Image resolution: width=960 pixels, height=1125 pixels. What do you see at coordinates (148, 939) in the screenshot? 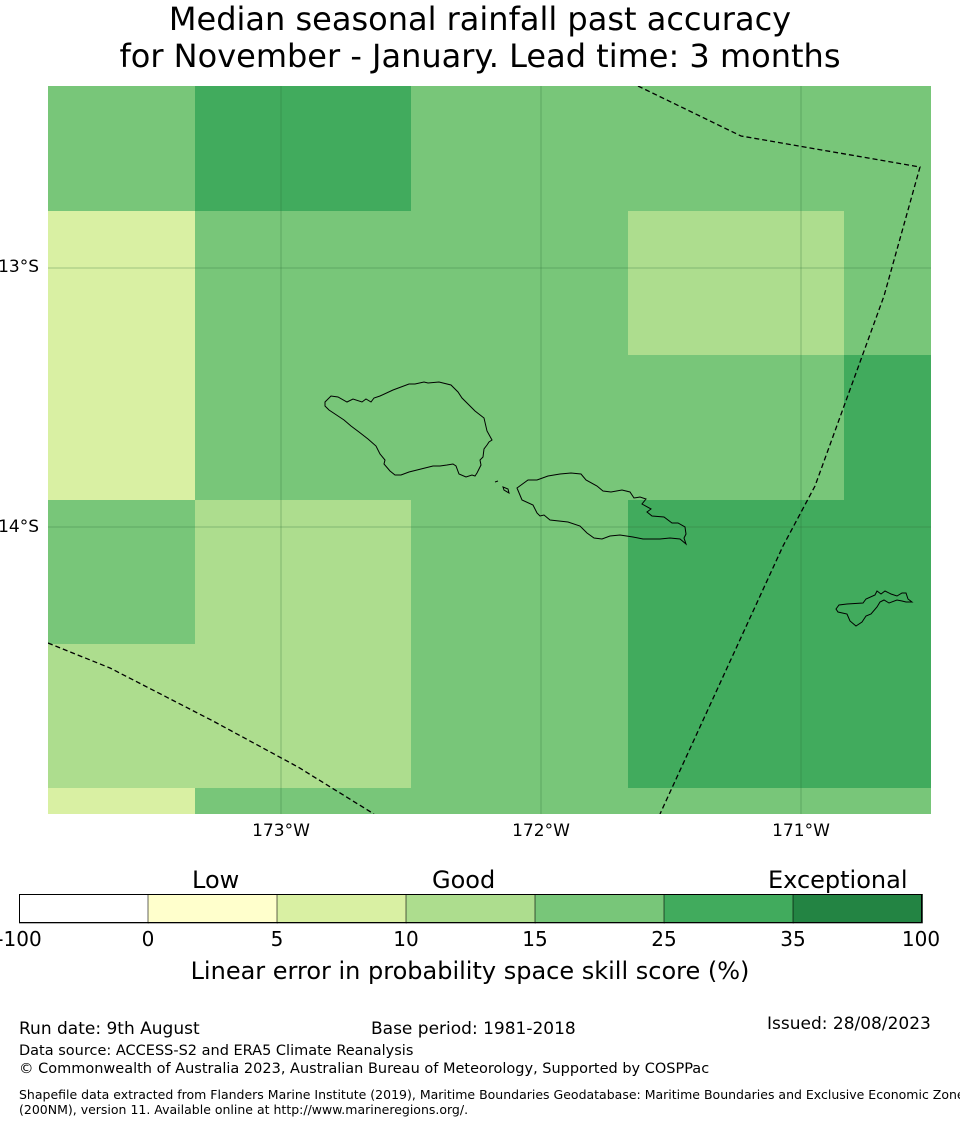
I see `colorbar-tick: 0` at bounding box center [148, 939].